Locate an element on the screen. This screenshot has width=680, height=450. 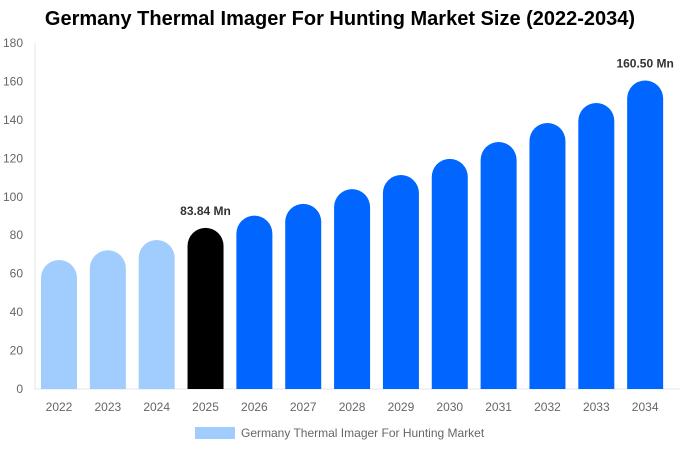
x-tick-label: 2033 is located at coordinates (596, 407).